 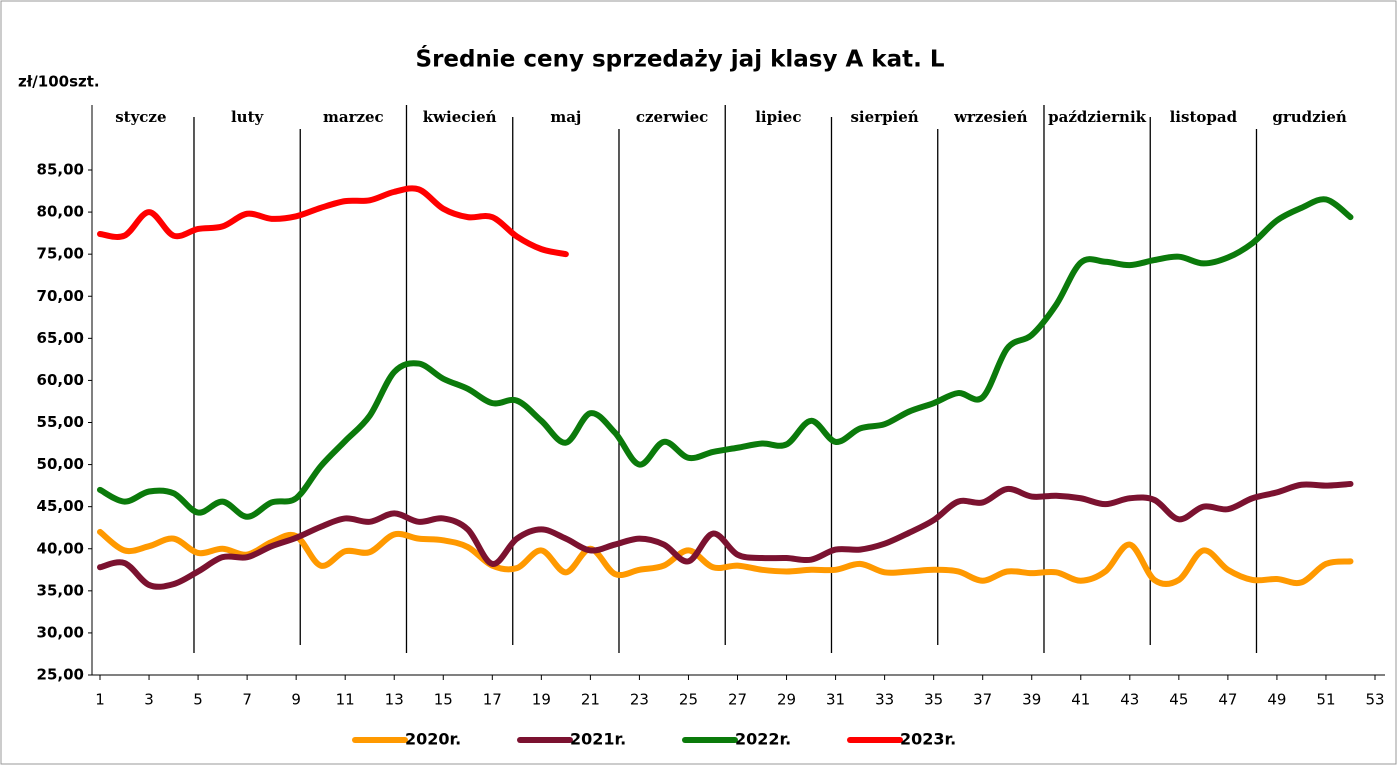 What do you see at coordinates (394, 700) in the screenshot?
I see `x-tick-label: 13` at bounding box center [394, 700].